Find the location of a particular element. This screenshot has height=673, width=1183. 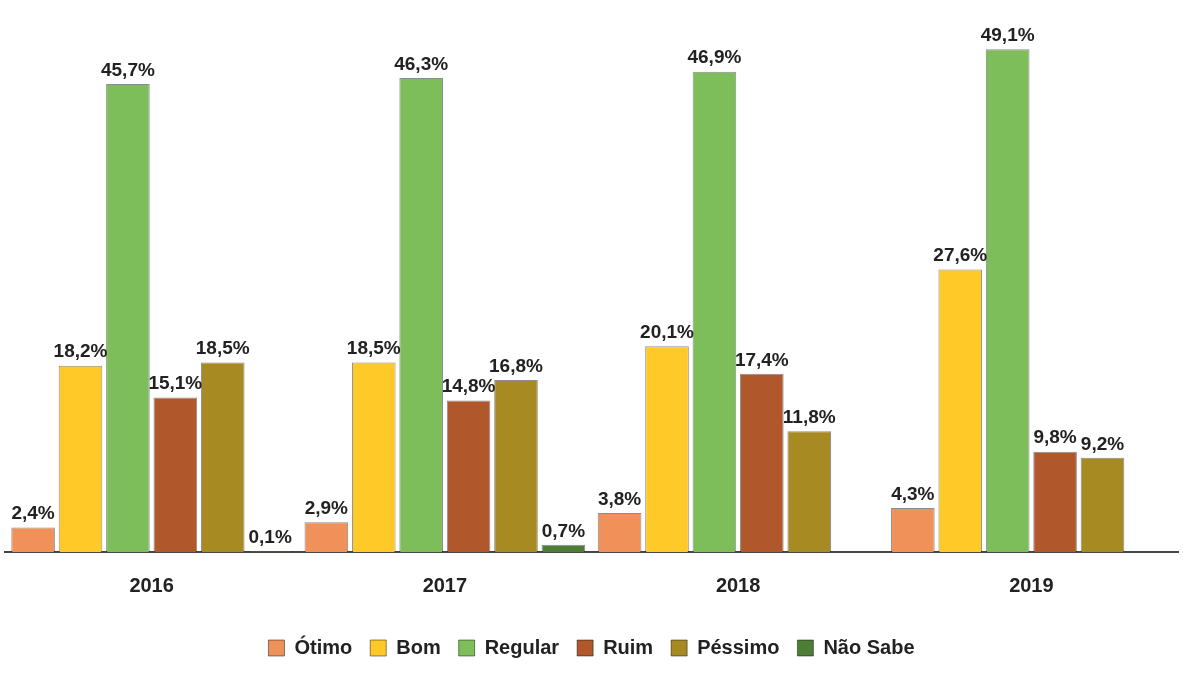

data-label: 15,1% is located at coordinates (175, 383).